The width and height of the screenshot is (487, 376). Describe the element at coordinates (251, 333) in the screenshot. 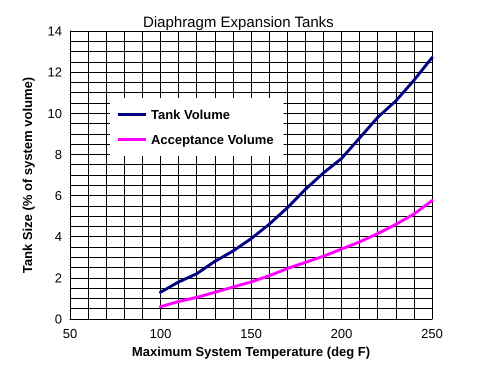

I see `x-tick-label: 150` at that location.